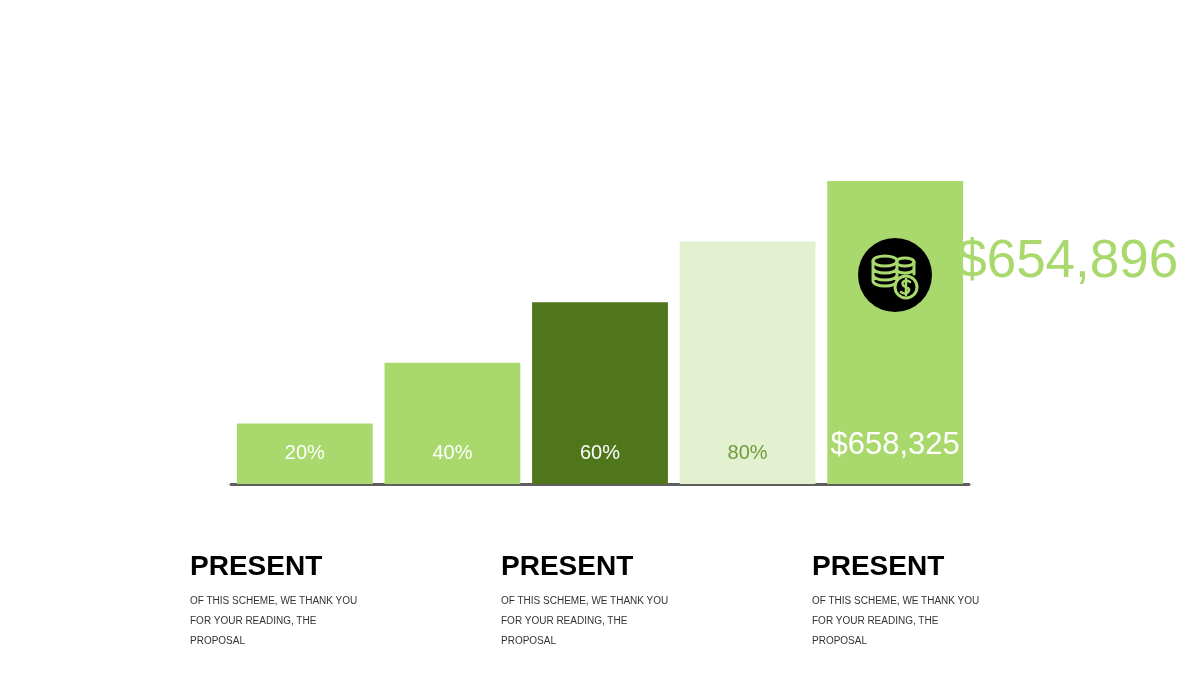 This screenshot has width=1200, height=675. What do you see at coordinates (1068, 258) in the screenshot?
I see `annotation: $654,896` at bounding box center [1068, 258].